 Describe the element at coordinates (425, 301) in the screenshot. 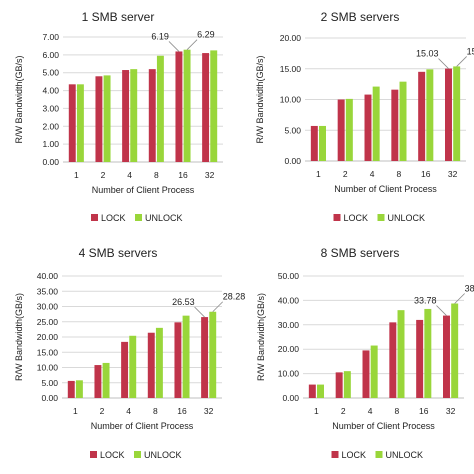

I see `data-label: 33.78` at that location.